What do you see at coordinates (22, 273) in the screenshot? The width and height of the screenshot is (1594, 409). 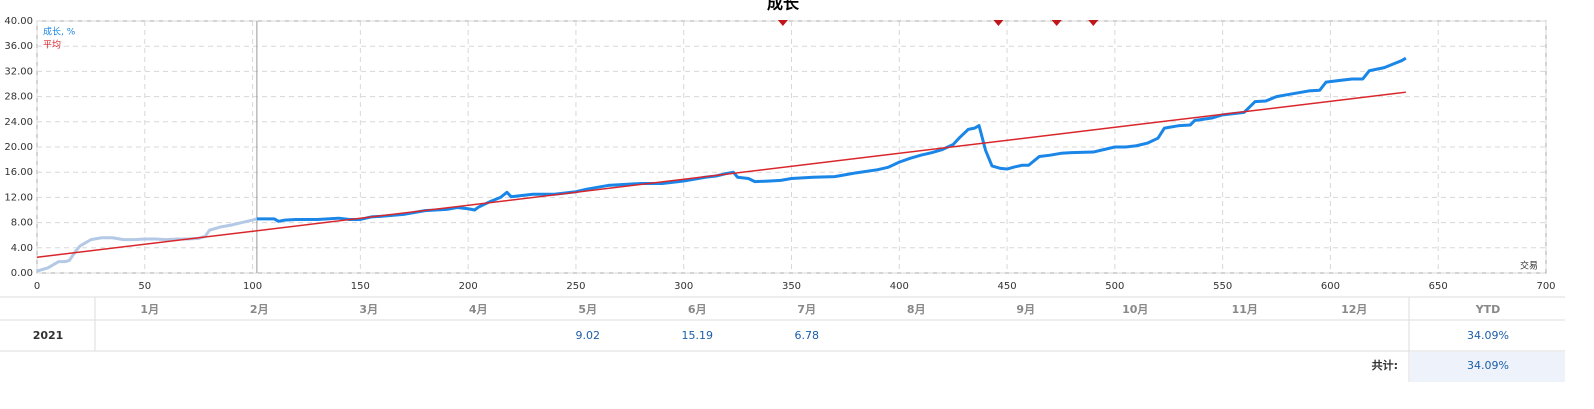 I see `y-tick-label: 0.00` at bounding box center [22, 273].